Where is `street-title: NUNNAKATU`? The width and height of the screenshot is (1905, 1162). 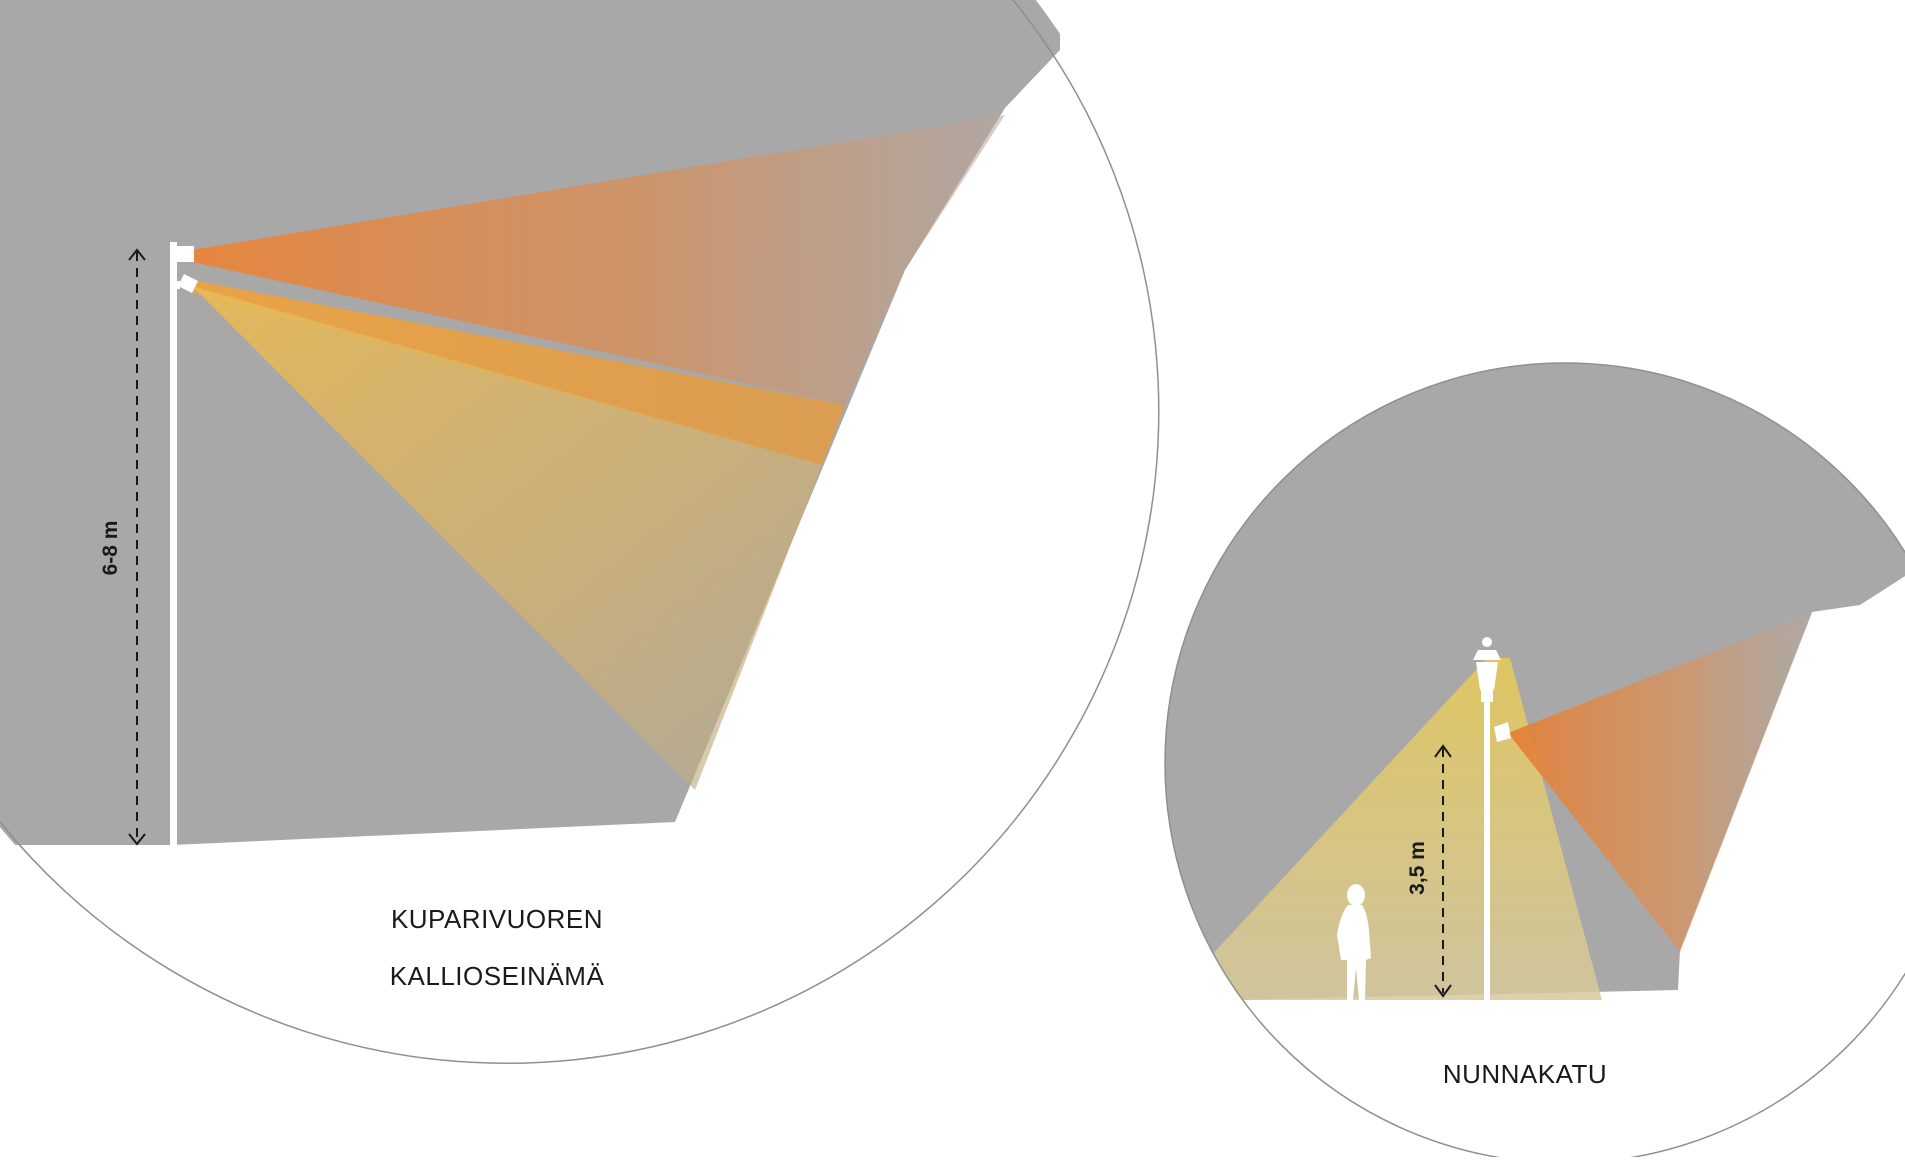 street-title: NUNNAKATU is located at coordinates (1525, 1074).